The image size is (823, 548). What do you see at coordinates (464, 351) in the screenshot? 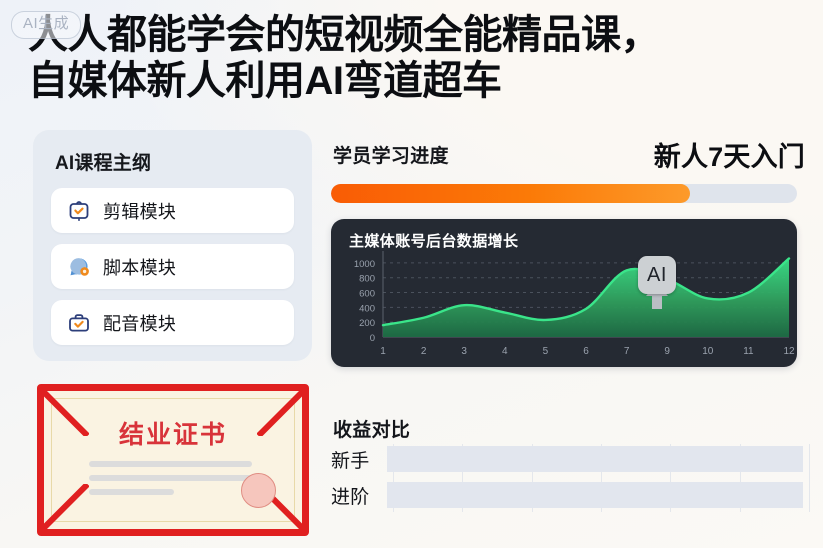
I see `svg-text: 3` at bounding box center [464, 351].